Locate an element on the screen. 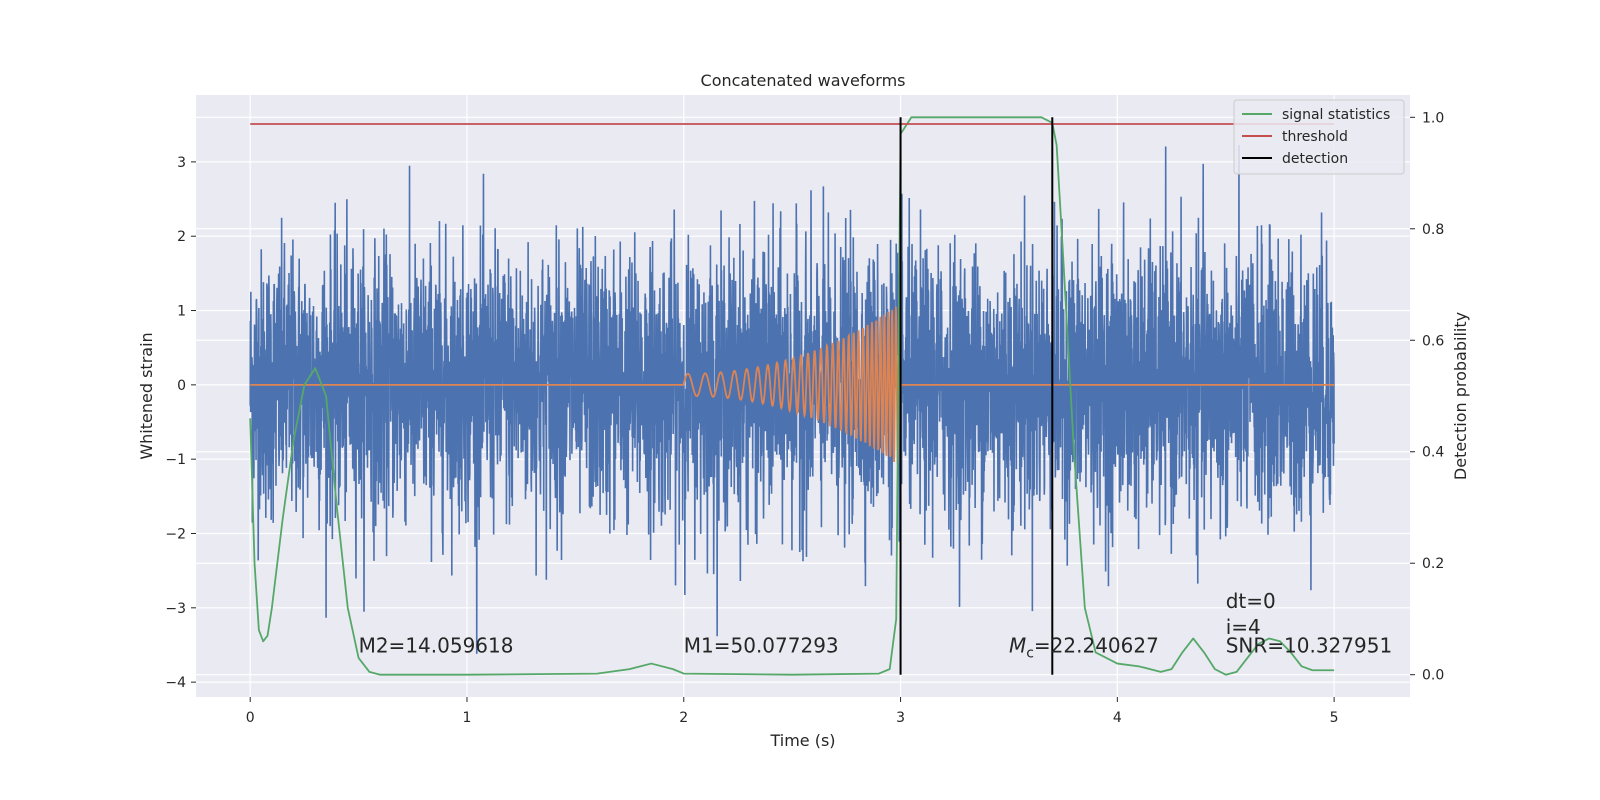  y-tick-label: −3 is located at coordinates (175, 609).